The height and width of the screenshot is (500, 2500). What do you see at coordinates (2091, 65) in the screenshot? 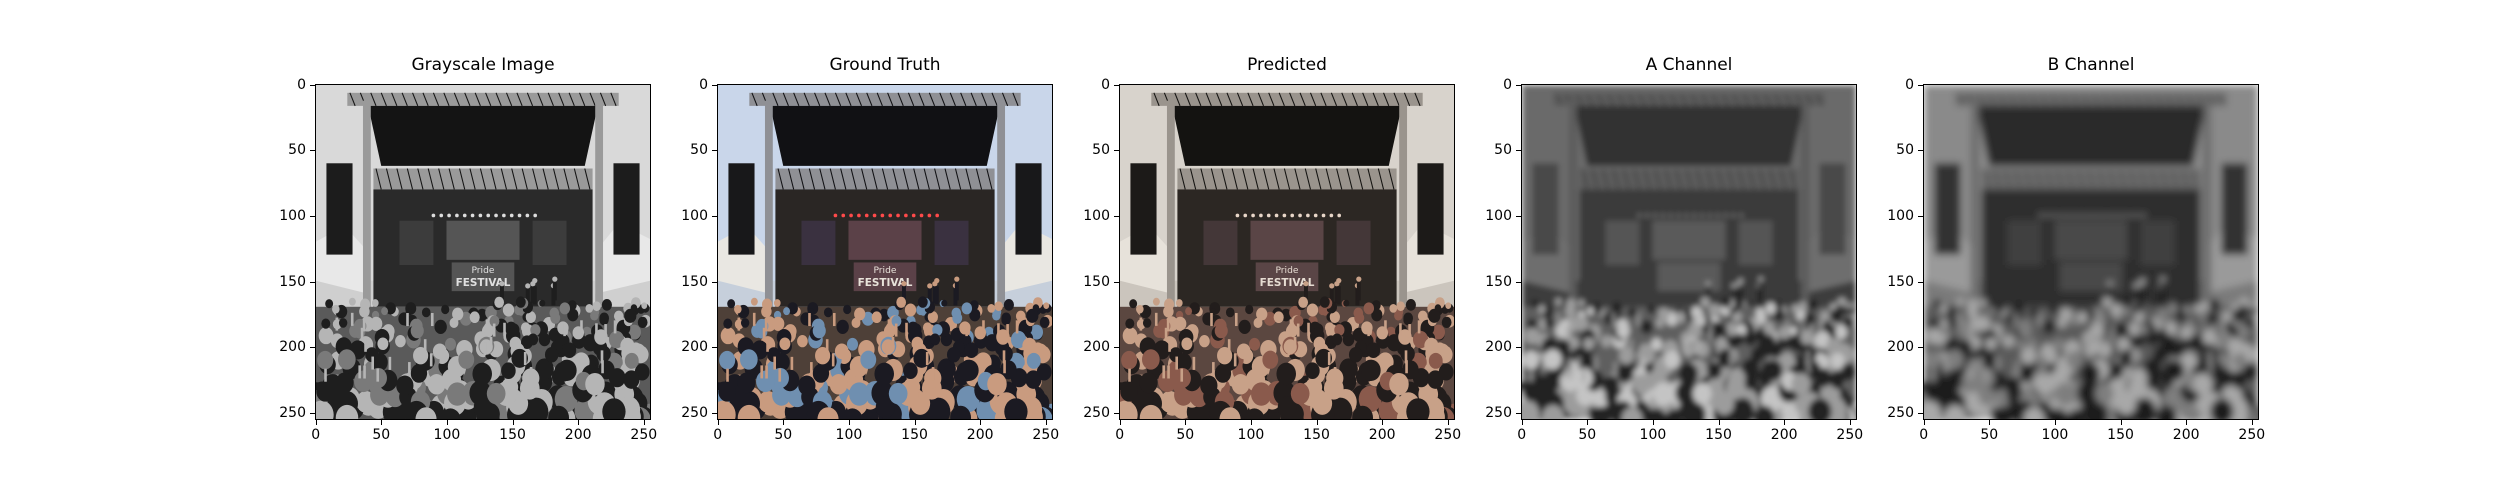
I see `panel-title: B Channel` at bounding box center [2091, 65].